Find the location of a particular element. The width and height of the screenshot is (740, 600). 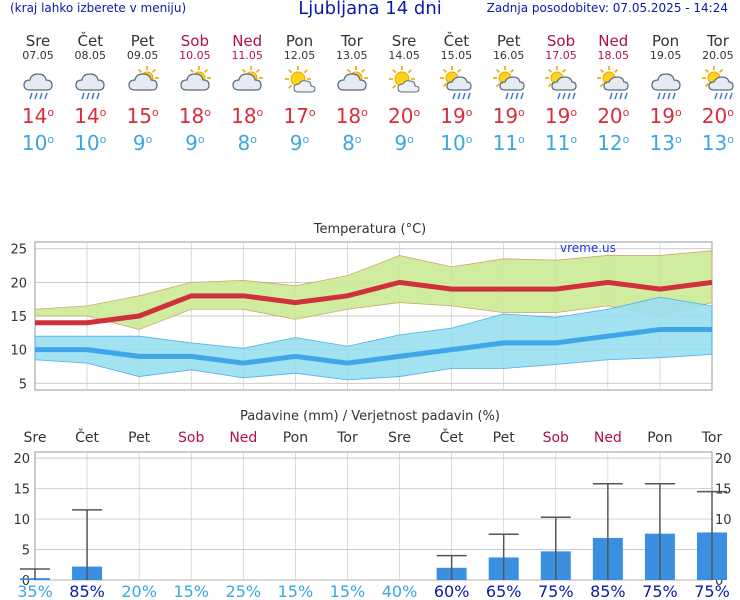

page-title: Ljubljana 14 dni is located at coordinates (370, 9).